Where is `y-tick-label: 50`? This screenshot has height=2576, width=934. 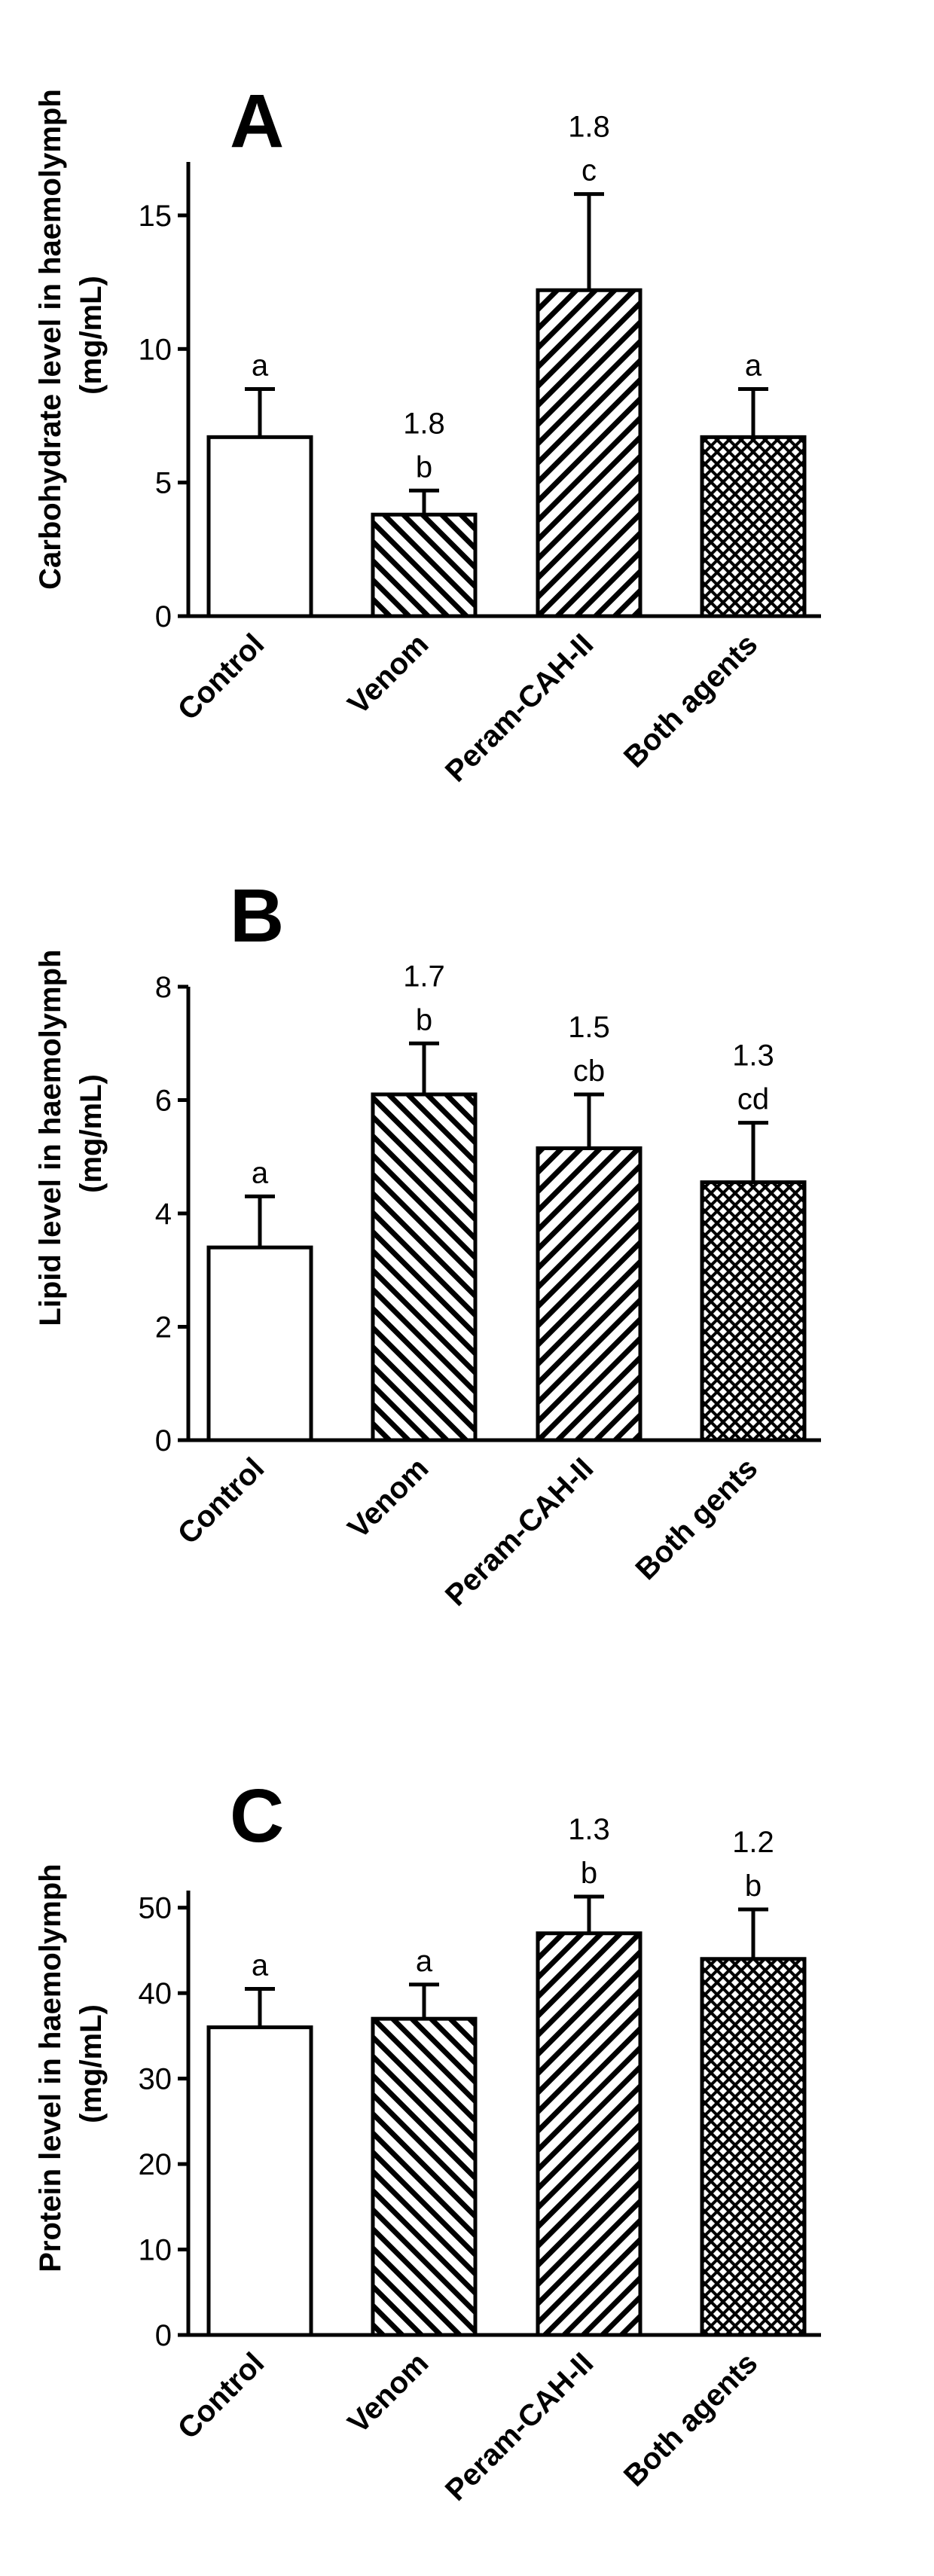
y-tick-label: 50 is located at coordinates (155, 1909).